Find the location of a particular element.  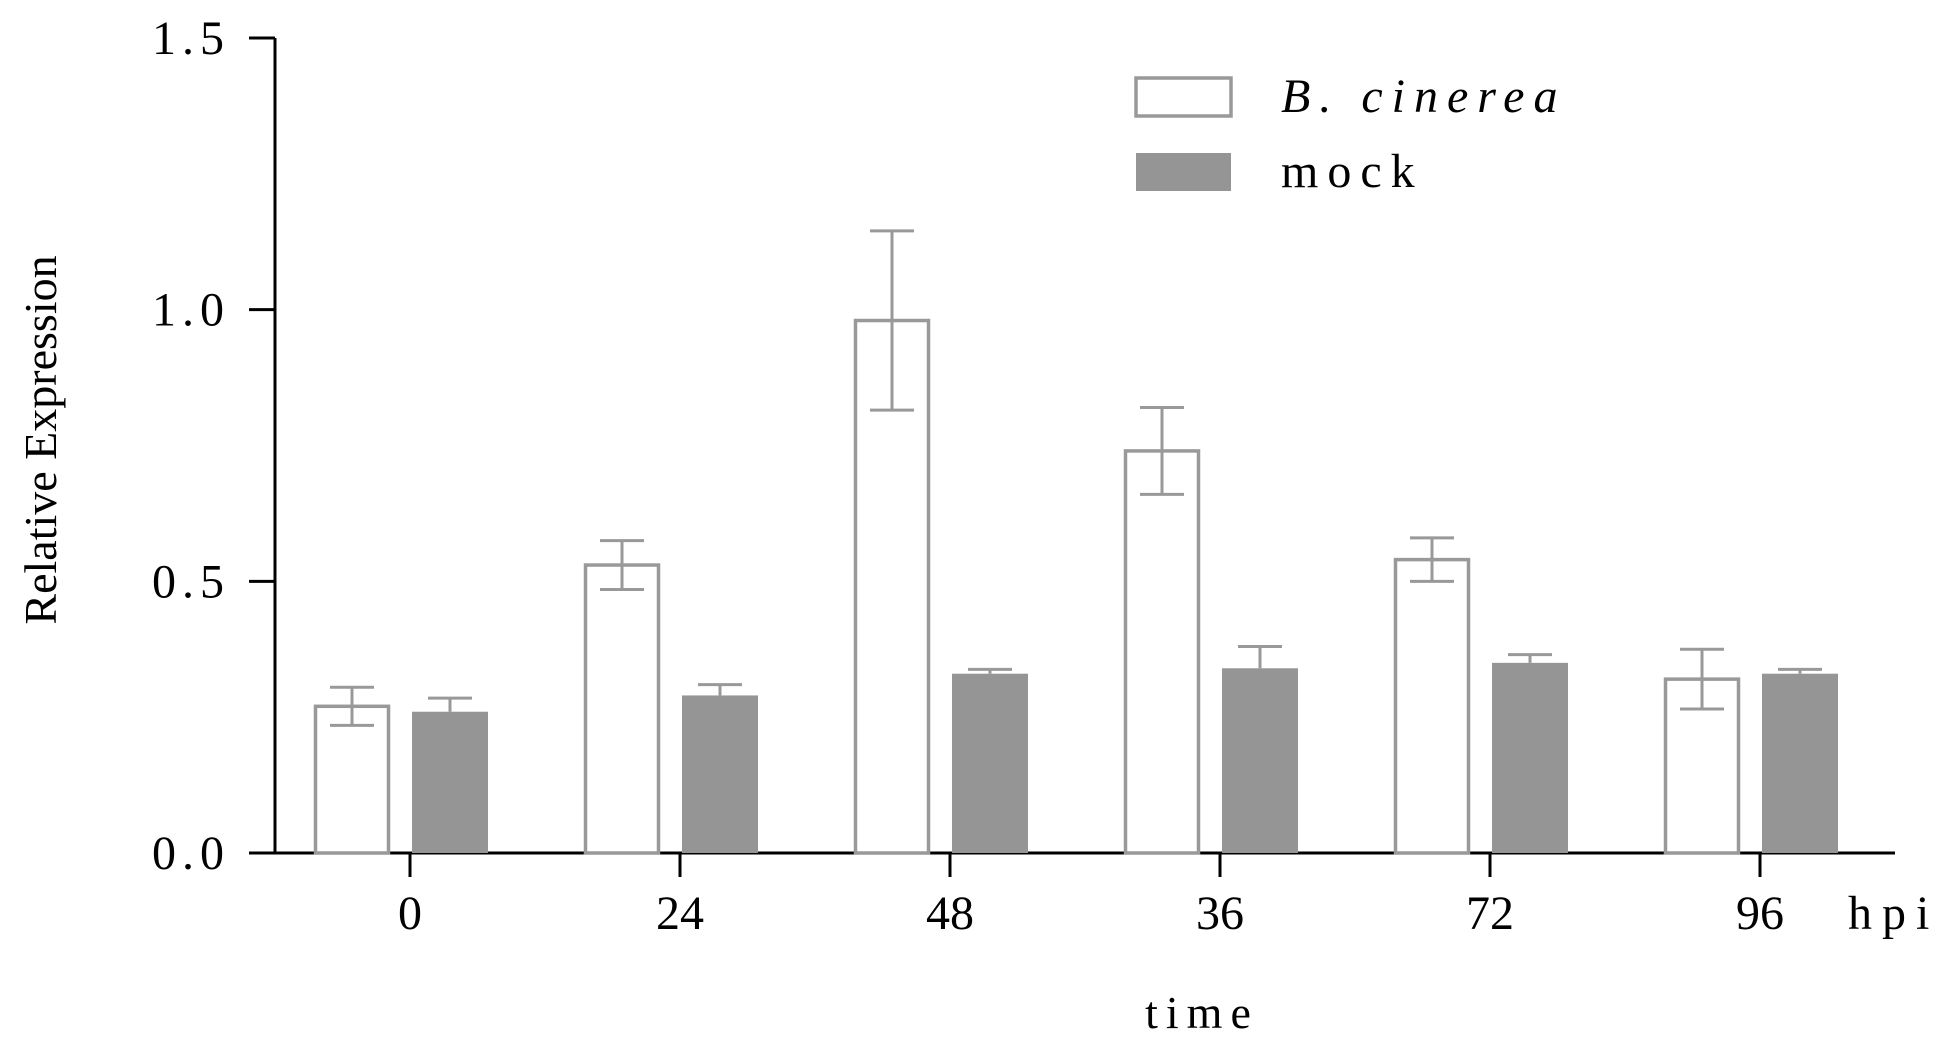

x-tick-label: 36 is located at coordinates (1220, 913).